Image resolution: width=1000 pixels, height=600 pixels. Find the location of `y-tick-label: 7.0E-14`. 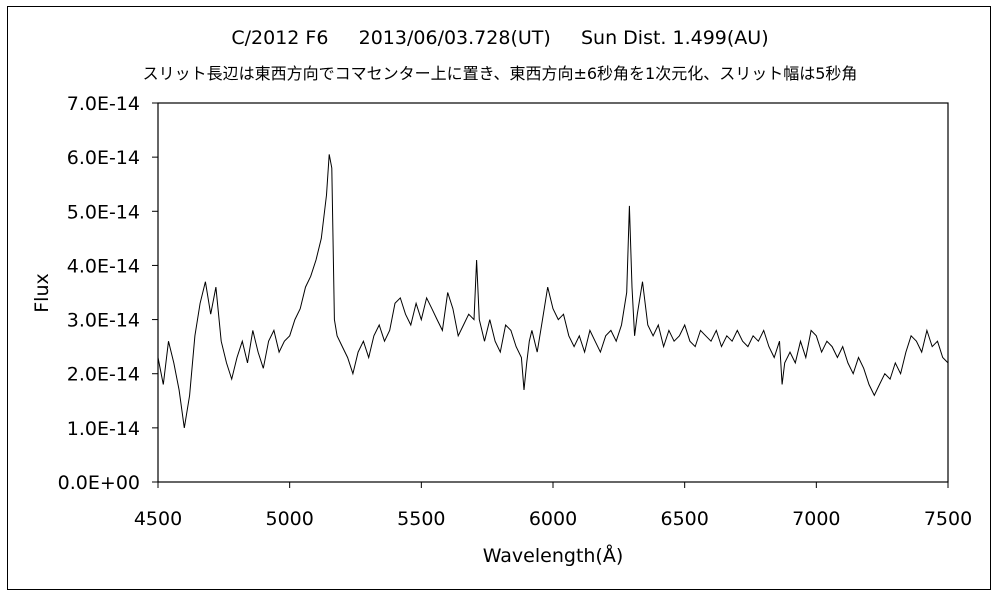

y-tick-label: 7.0E-14 is located at coordinates (103, 104).